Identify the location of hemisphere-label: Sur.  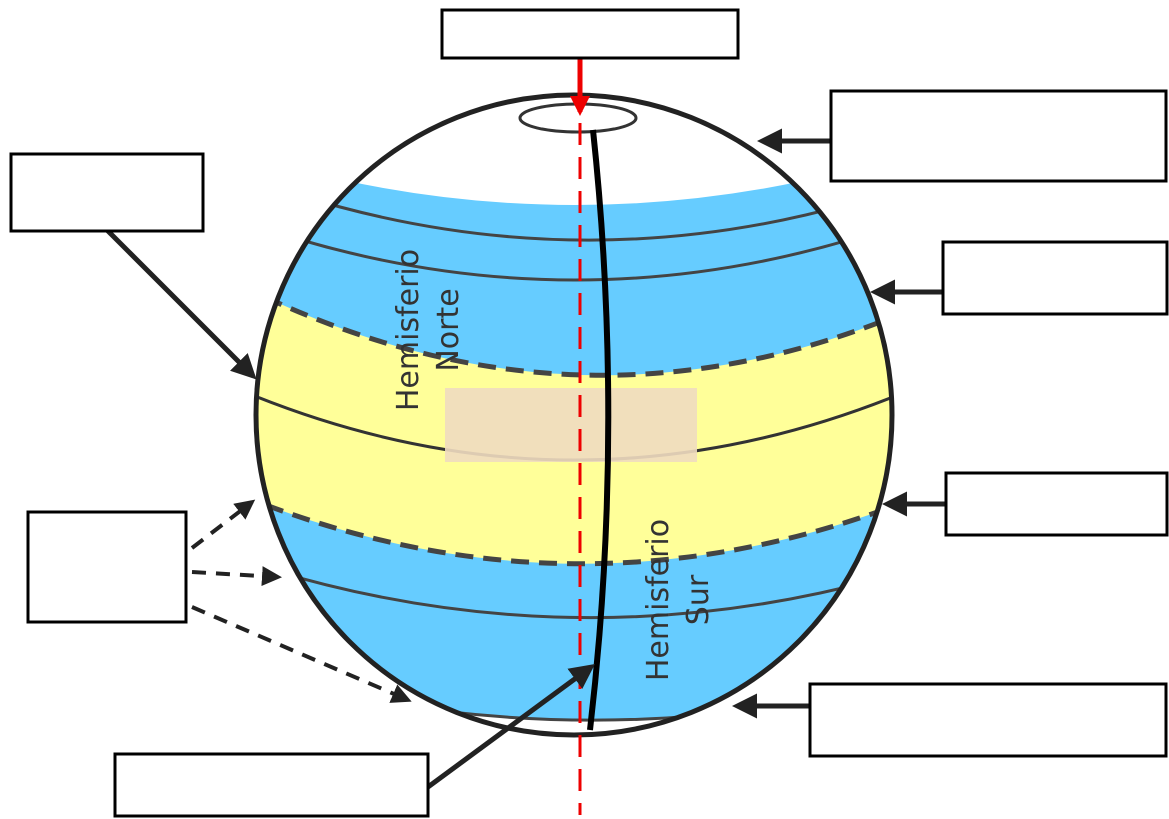
(698, 599).